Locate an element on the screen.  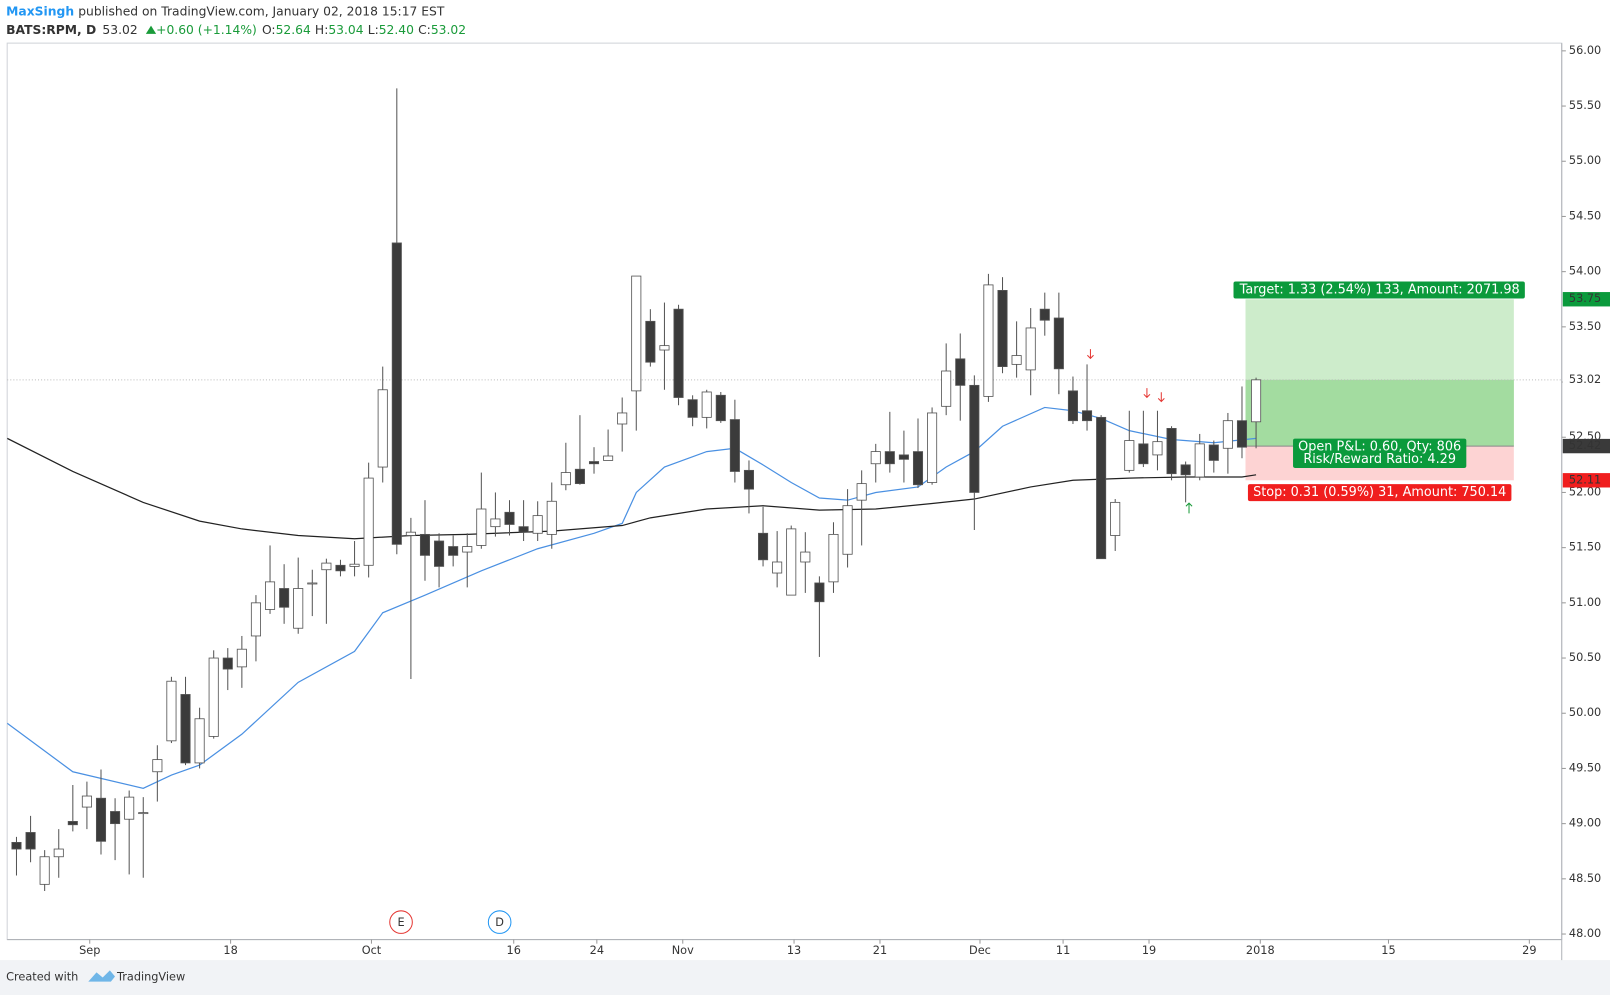
price-tag-label: 52.11 is located at coordinates (1585, 479).